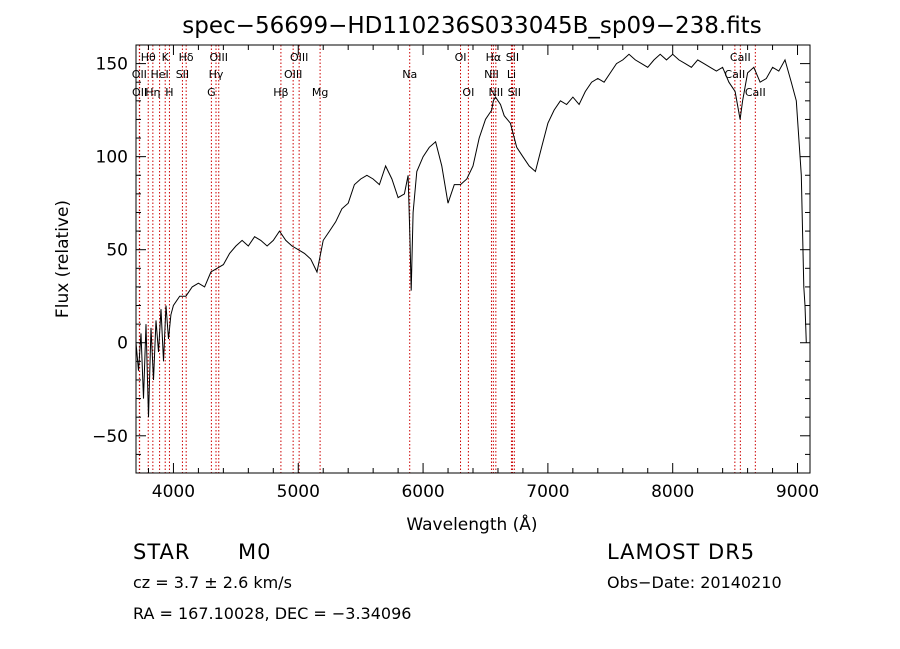 The width and height of the screenshot is (900, 649). What do you see at coordinates (159, 74) in the screenshot?
I see `line-marker-label: HeI` at bounding box center [159, 74].